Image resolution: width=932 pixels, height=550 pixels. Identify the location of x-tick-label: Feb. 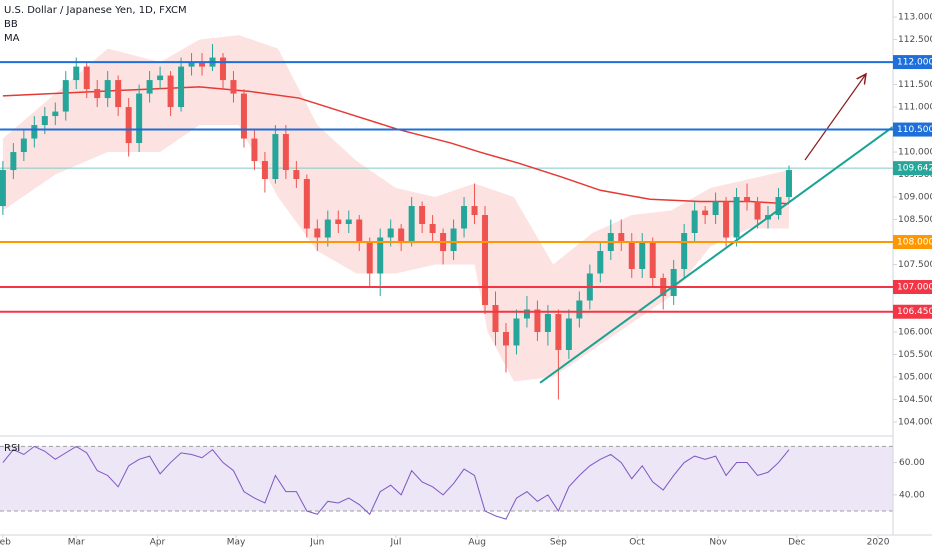
(5, 543).